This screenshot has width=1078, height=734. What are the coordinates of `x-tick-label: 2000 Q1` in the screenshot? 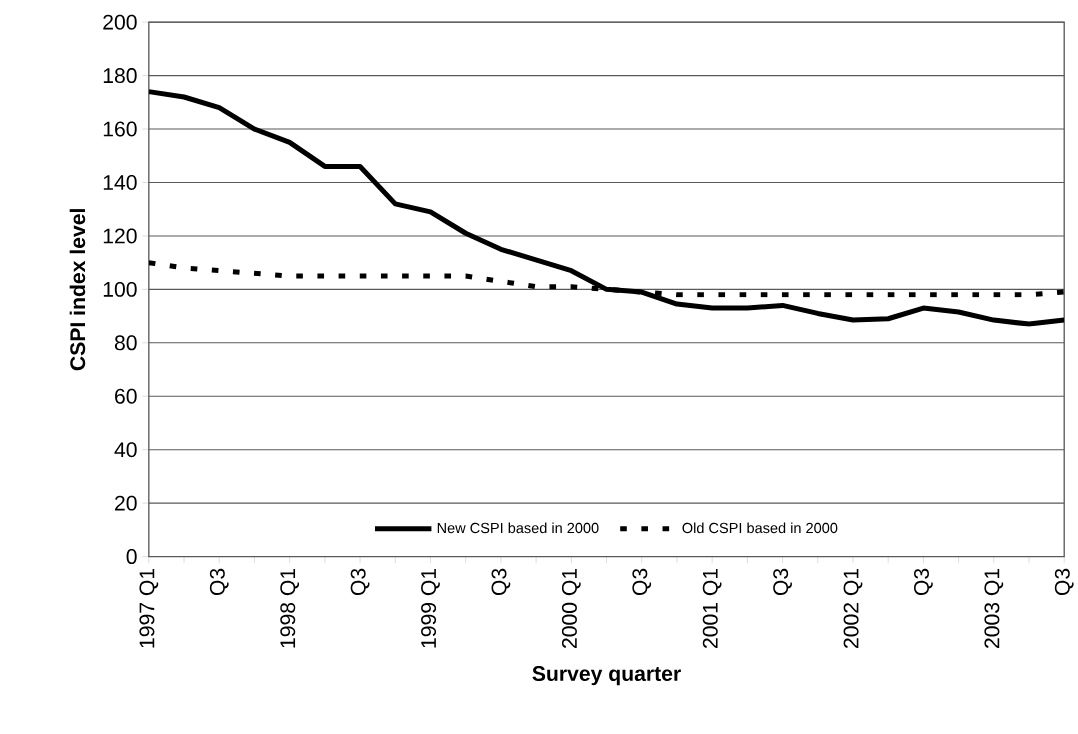 It's located at (571, 608).